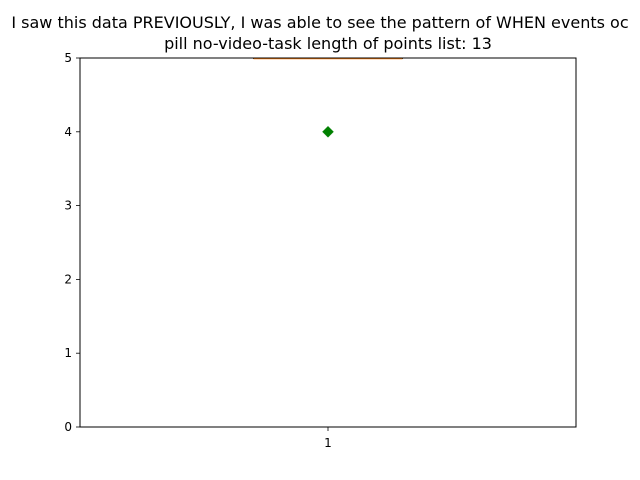 The height and width of the screenshot is (480, 640). I want to click on y-tick-label: 4, so click(68, 132).